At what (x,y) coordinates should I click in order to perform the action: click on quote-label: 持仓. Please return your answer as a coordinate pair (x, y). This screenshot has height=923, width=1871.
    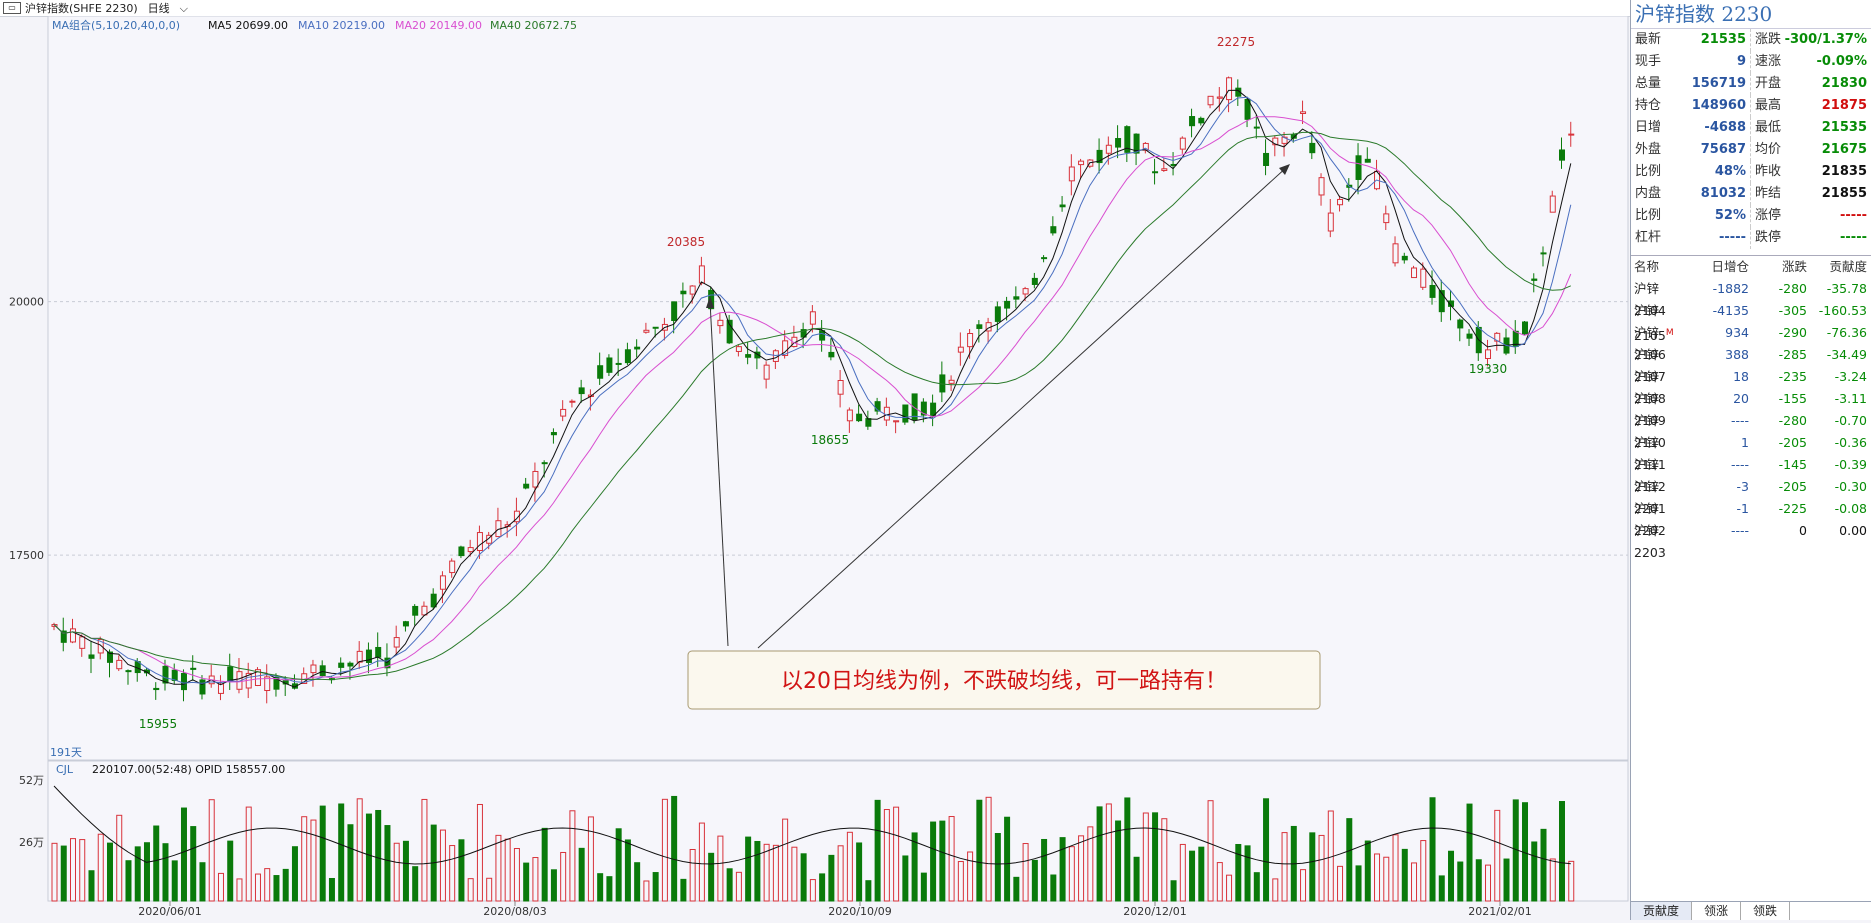
    Looking at the image, I should click on (1648, 105).